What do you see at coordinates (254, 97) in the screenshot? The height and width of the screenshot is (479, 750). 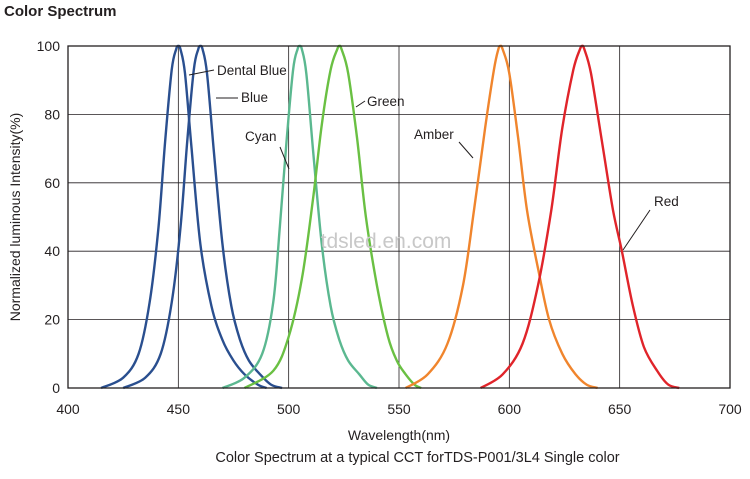 I see `annotation-label: Blue` at bounding box center [254, 97].